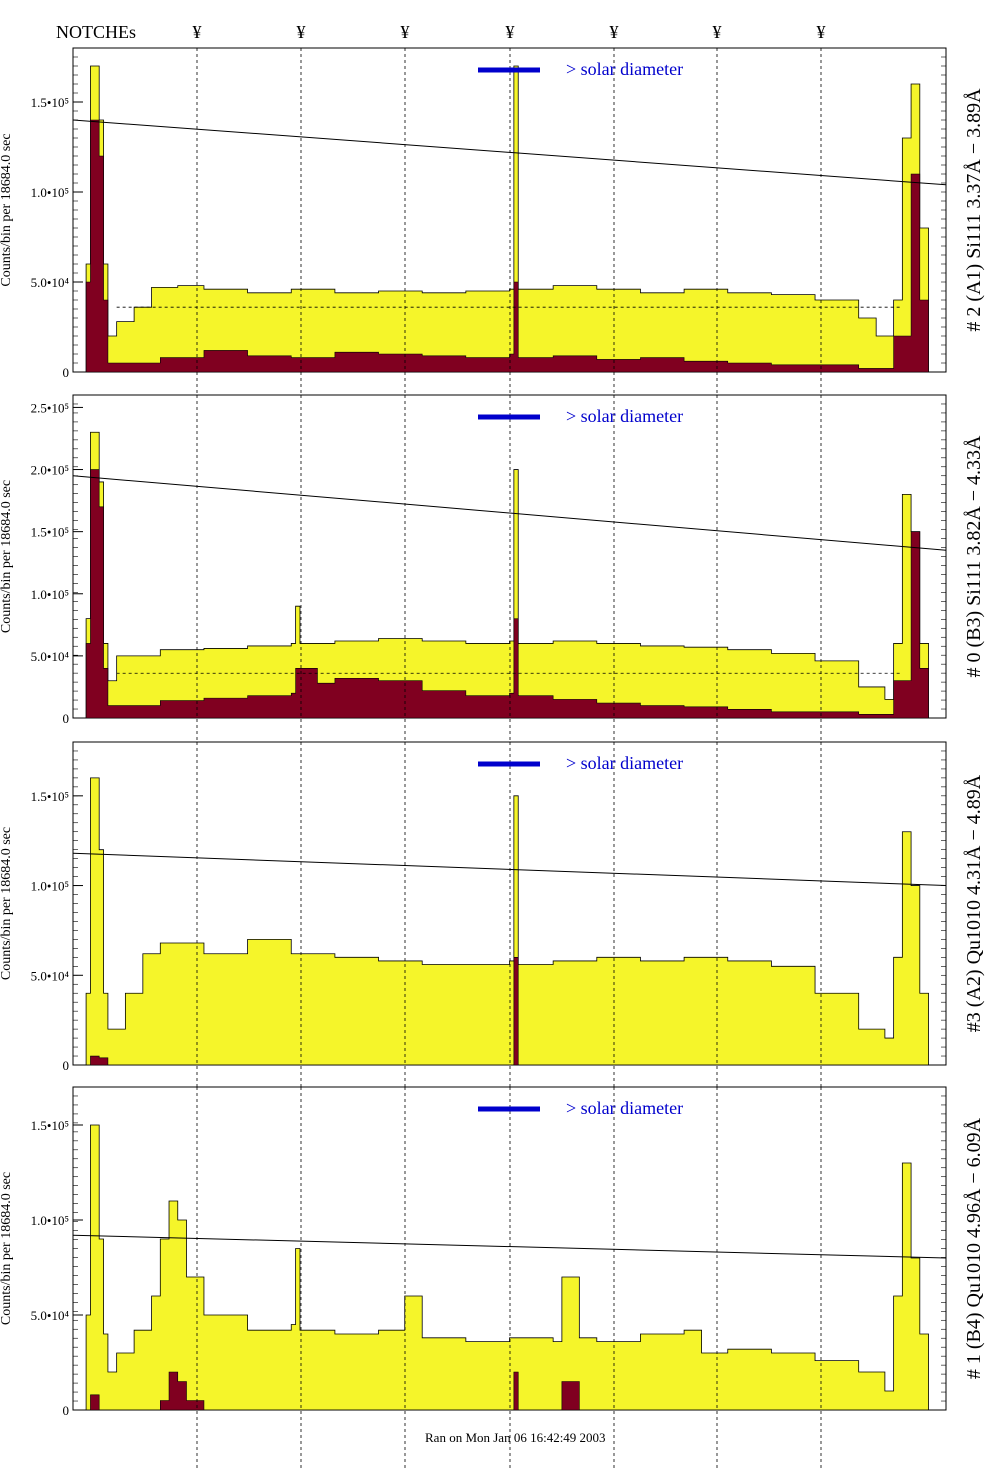 The image size is (1004, 1477). Describe the element at coordinates (510, 32) in the screenshot. I see `notch-marker-3: ¥` at that location.